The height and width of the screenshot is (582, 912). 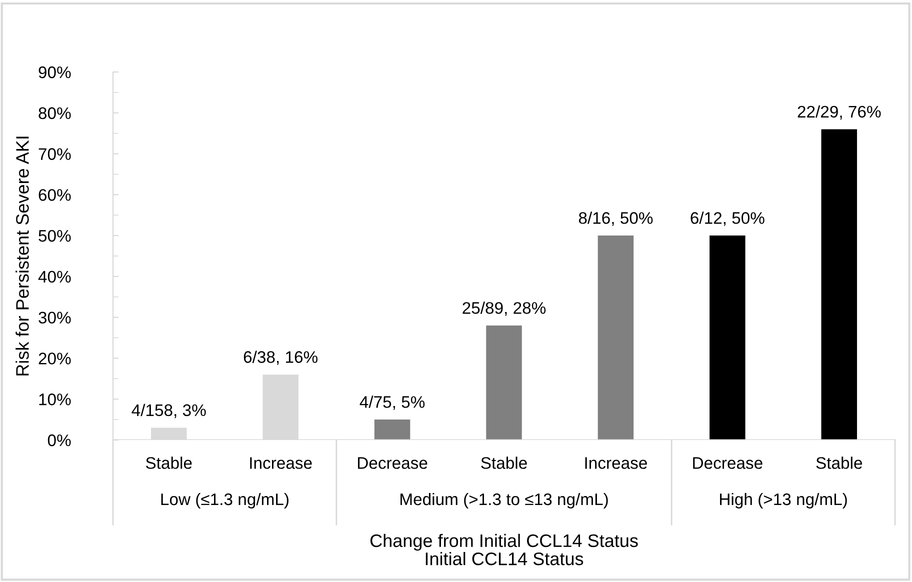 What do you see at coordinates (54, 195) in the screenshot?
I see `y-tick-label: 60%` at bounding box center [54, 195].